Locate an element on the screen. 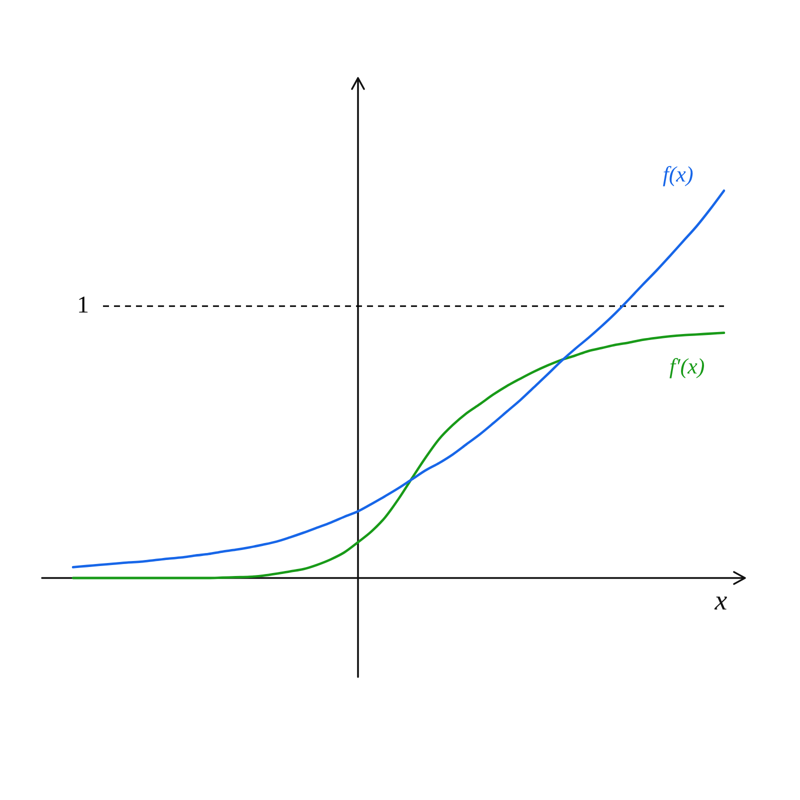 The image size is (800, 800). ref-line-label: 1 is located at coordinates (83, 305).